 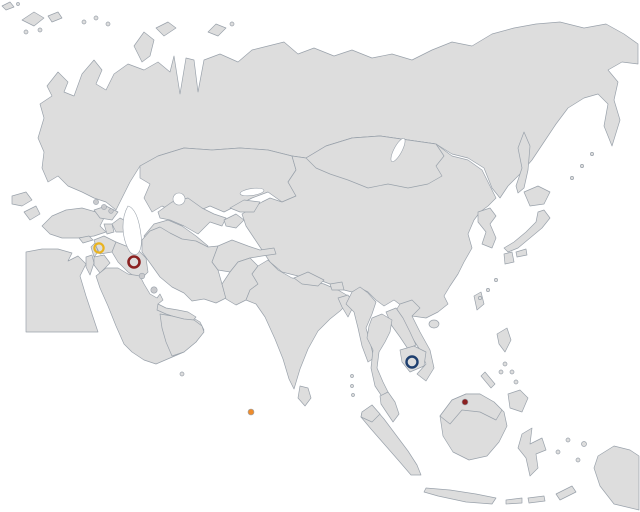 I want to click on region-new-guinea, so click(x=616, y=478).